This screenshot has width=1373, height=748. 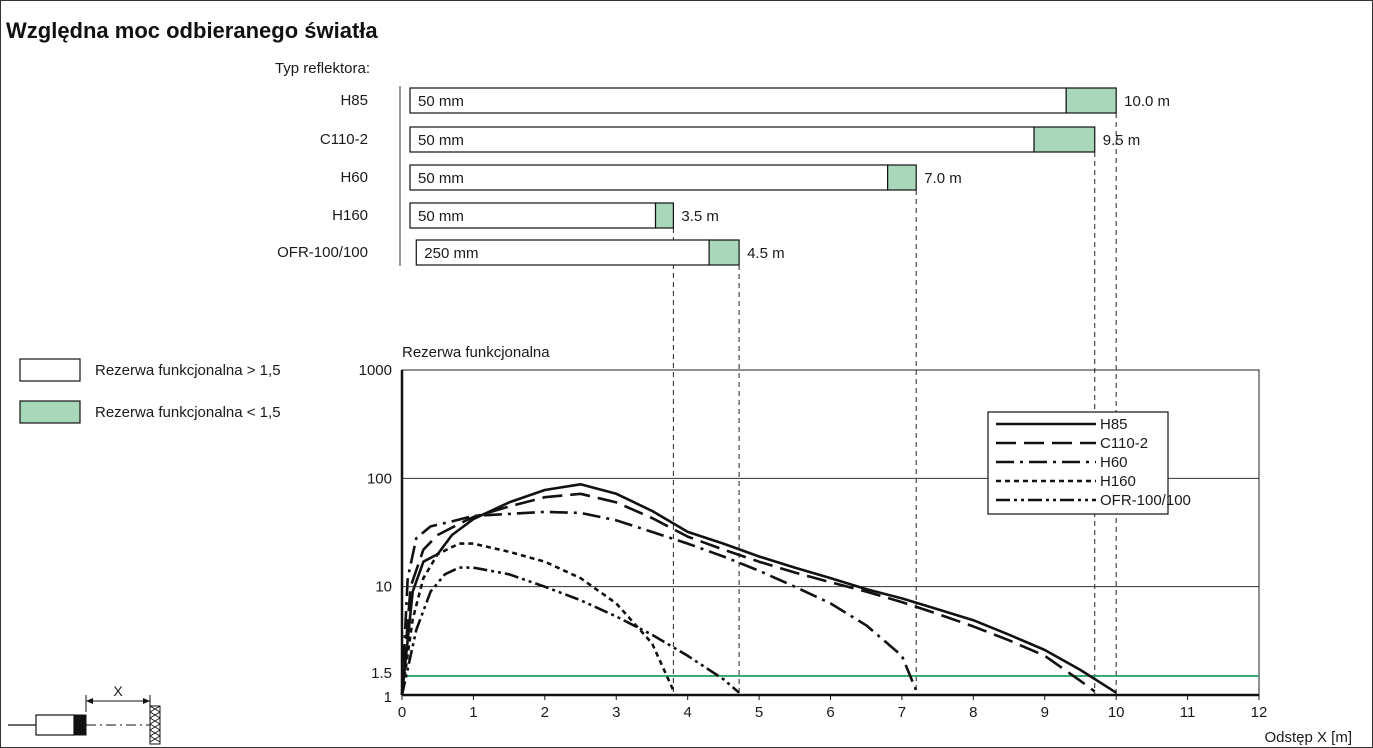 I want to click on range-c110-2-end-label: 9.5 m, so click(x=1122, y=140).